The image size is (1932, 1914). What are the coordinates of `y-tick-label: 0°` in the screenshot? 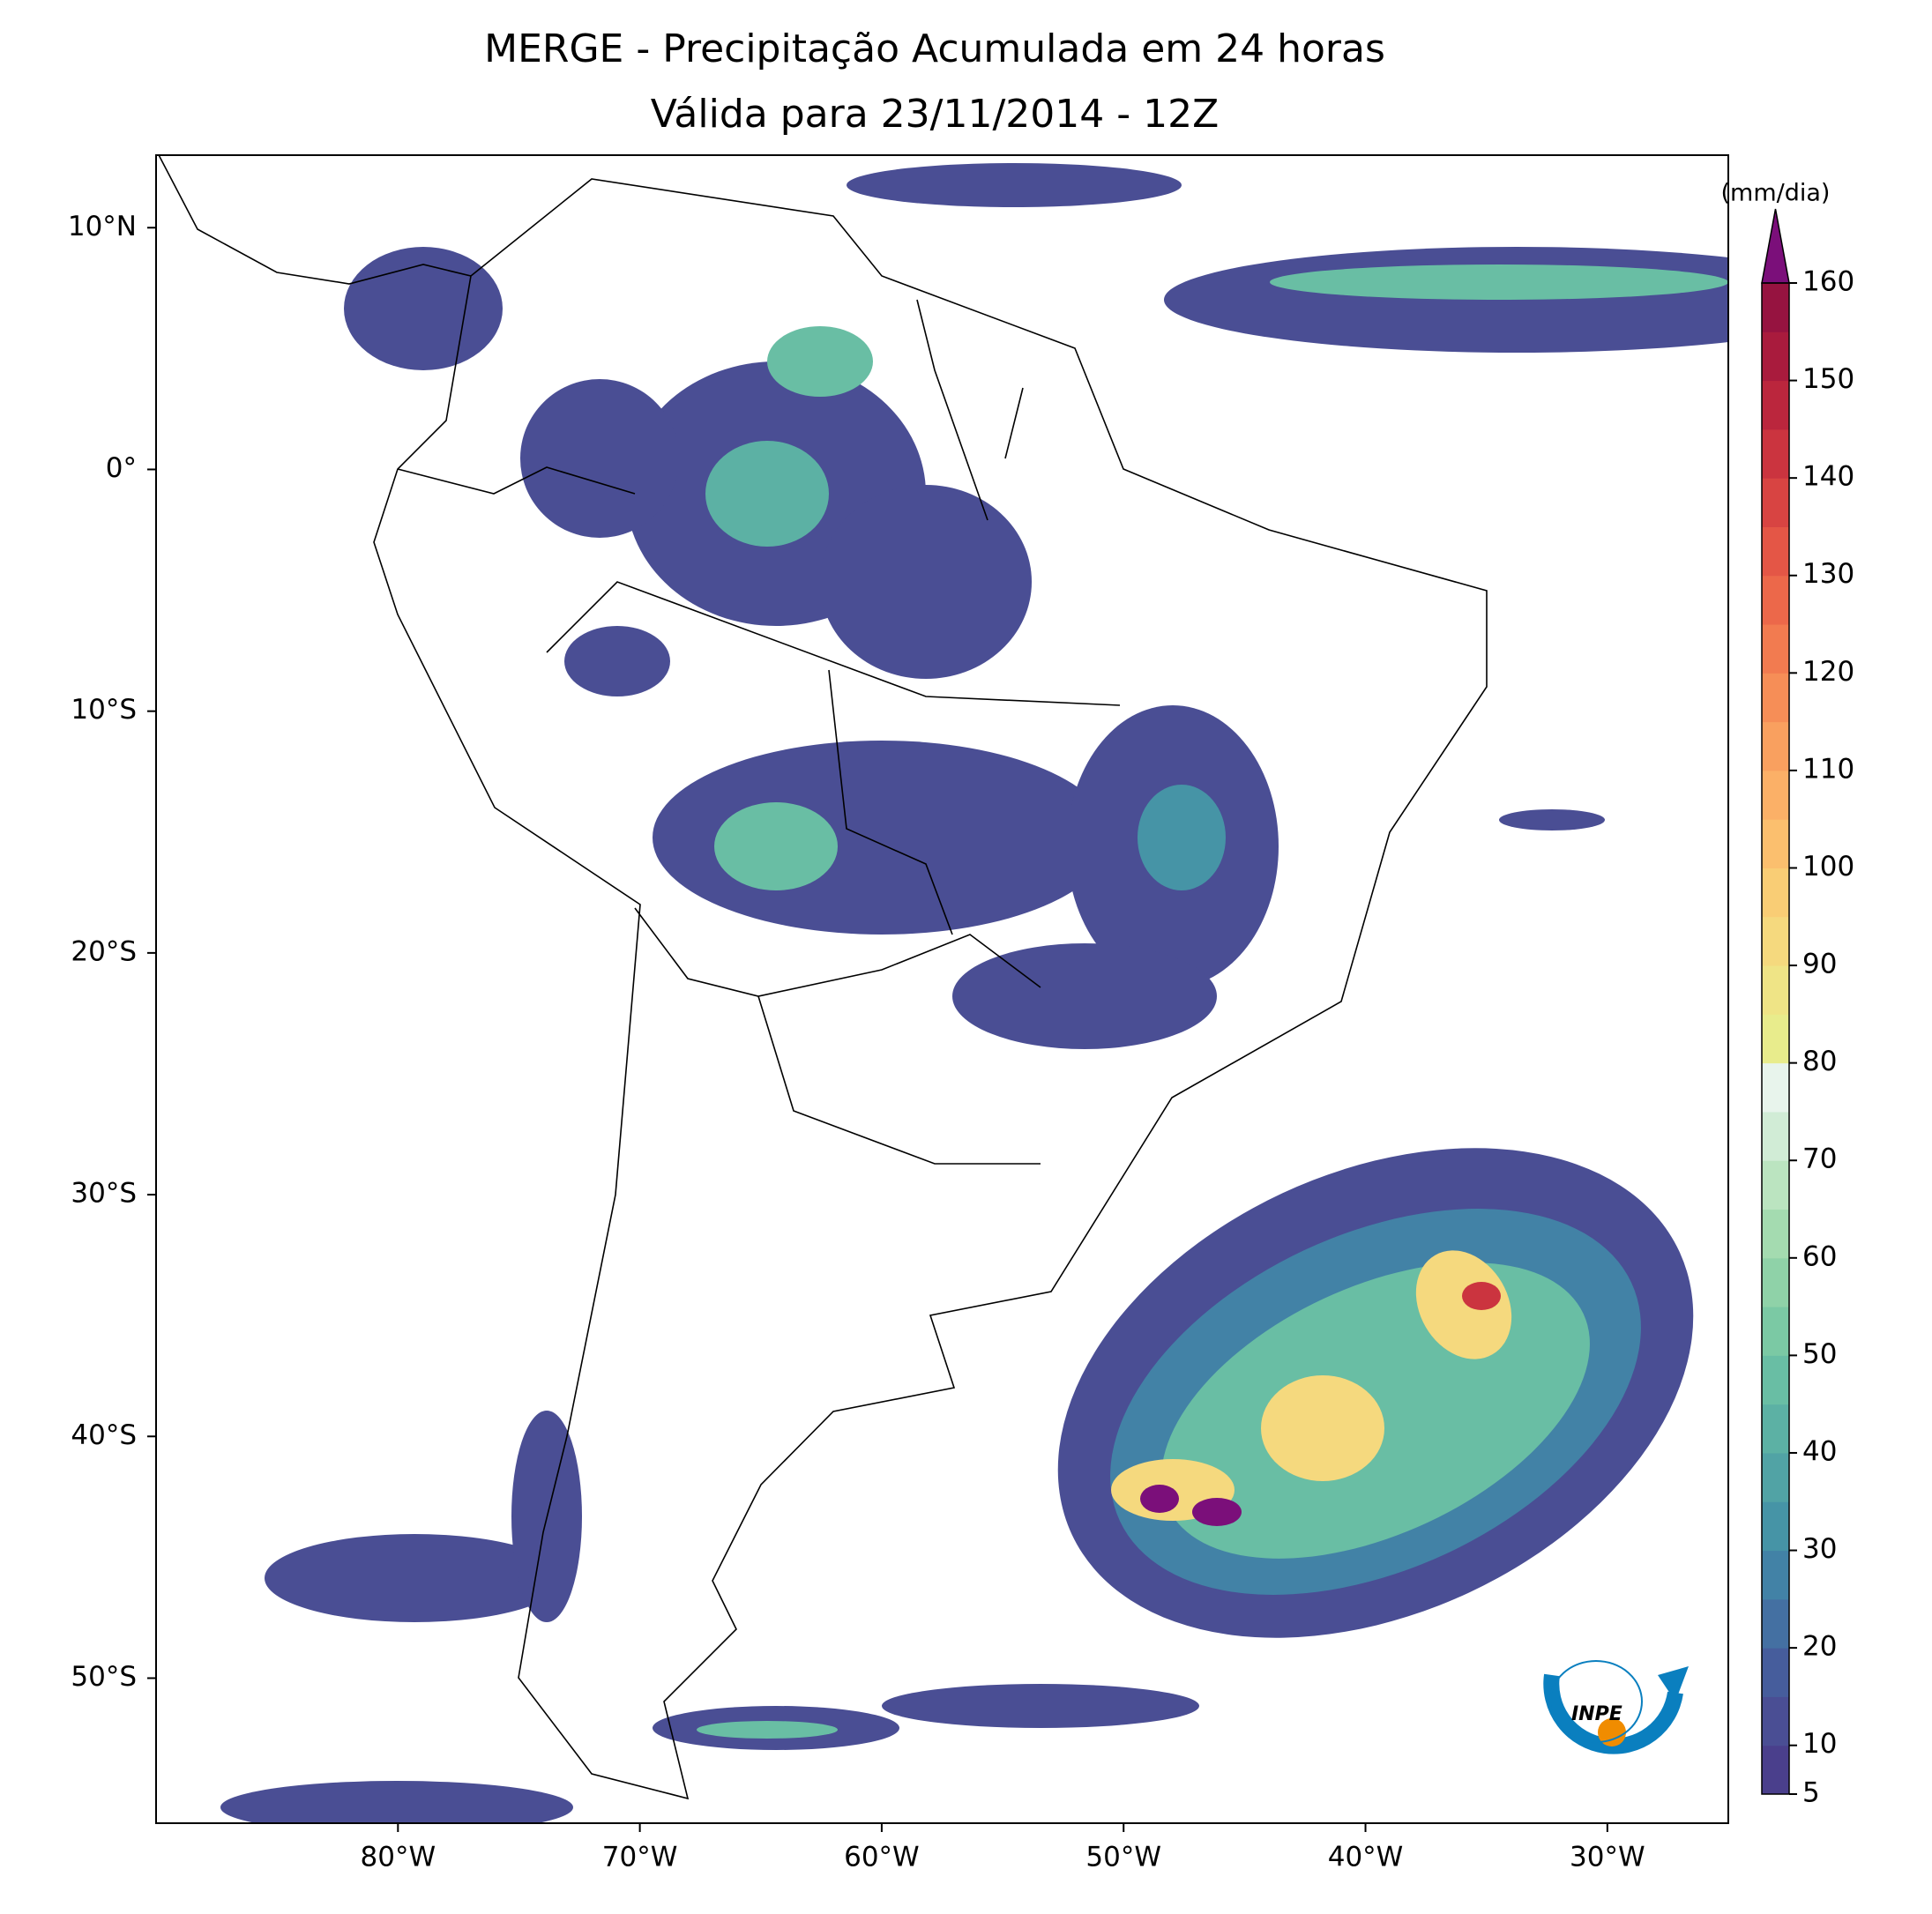 It's located at (121, 468).